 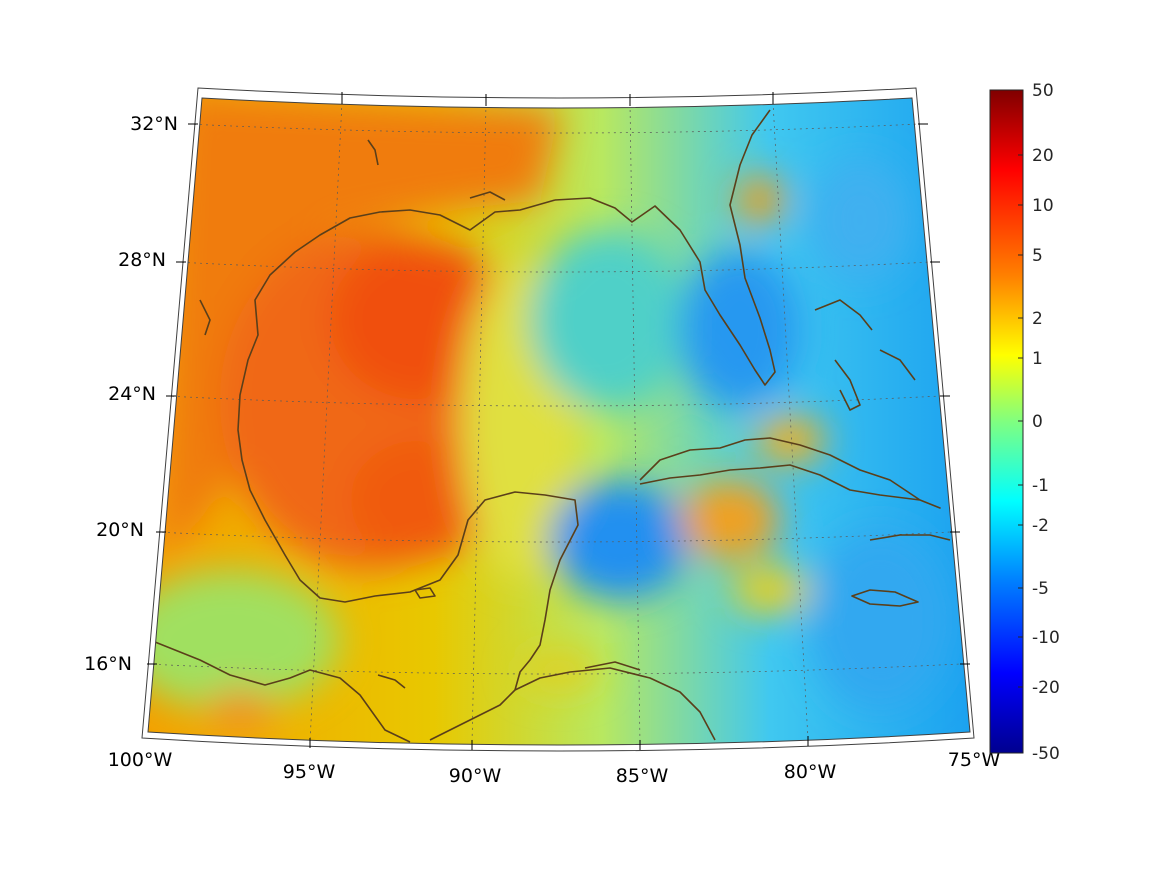 What do you see at coordinates (1043, 156) in the screenshot?
I see `colorbar-tick-label: 20` at bounding box center [1043, 156].